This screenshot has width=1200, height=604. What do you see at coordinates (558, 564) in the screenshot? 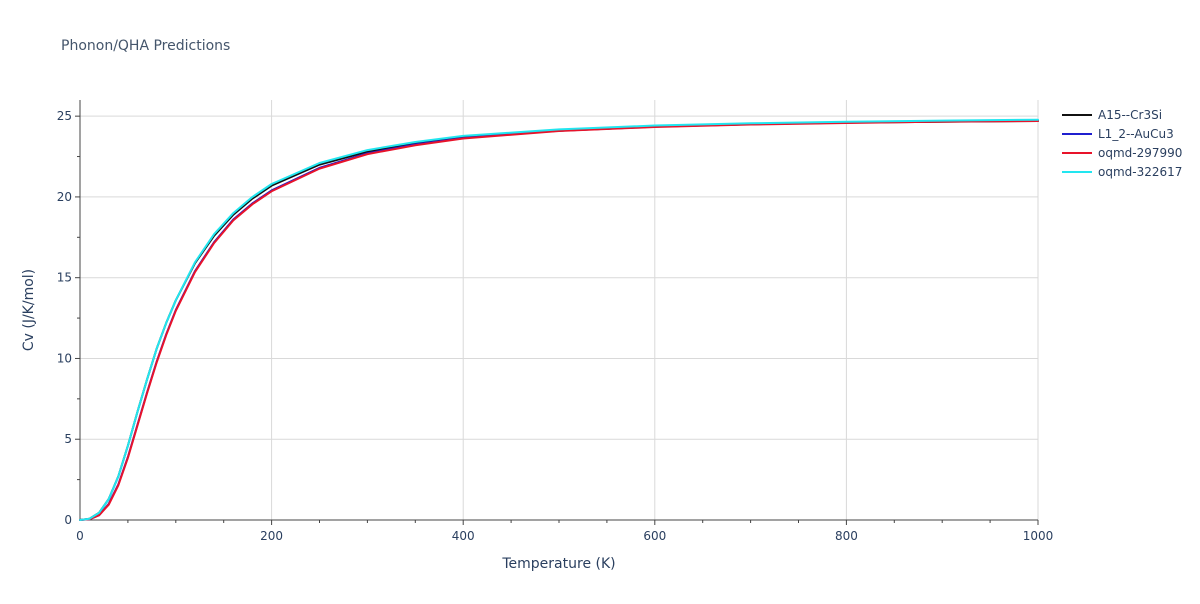
I see `x-axis-title: Temperature (K)` at bounding box center [558, 564].